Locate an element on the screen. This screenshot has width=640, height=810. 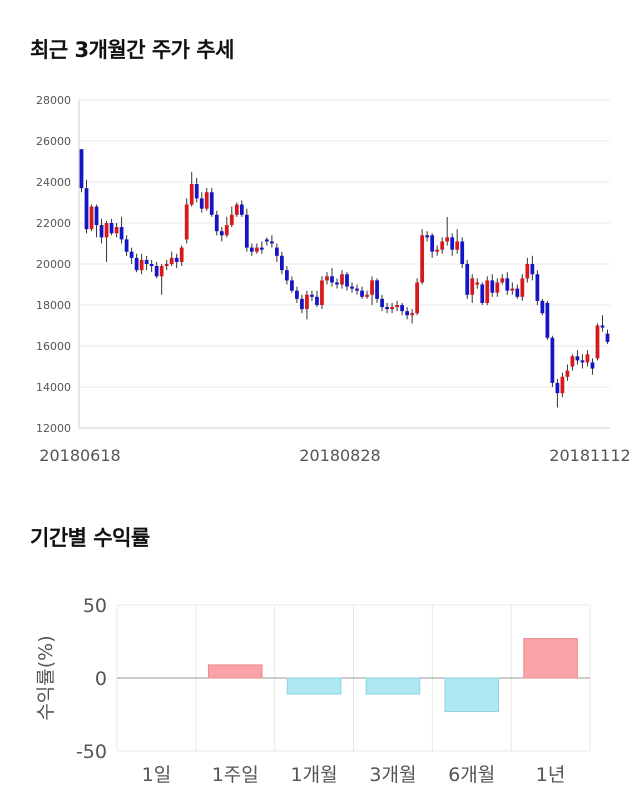
category-label: 1주일 is located at coordinates (235, 775).